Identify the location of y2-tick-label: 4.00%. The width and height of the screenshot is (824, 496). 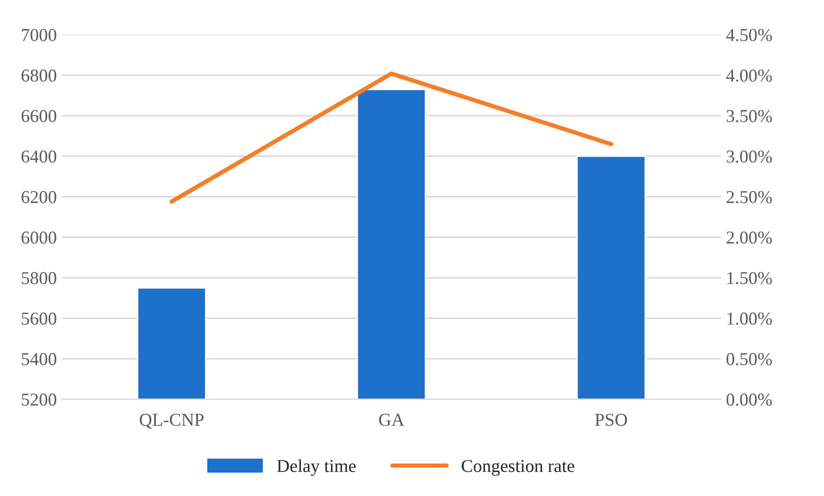
(749, 75).